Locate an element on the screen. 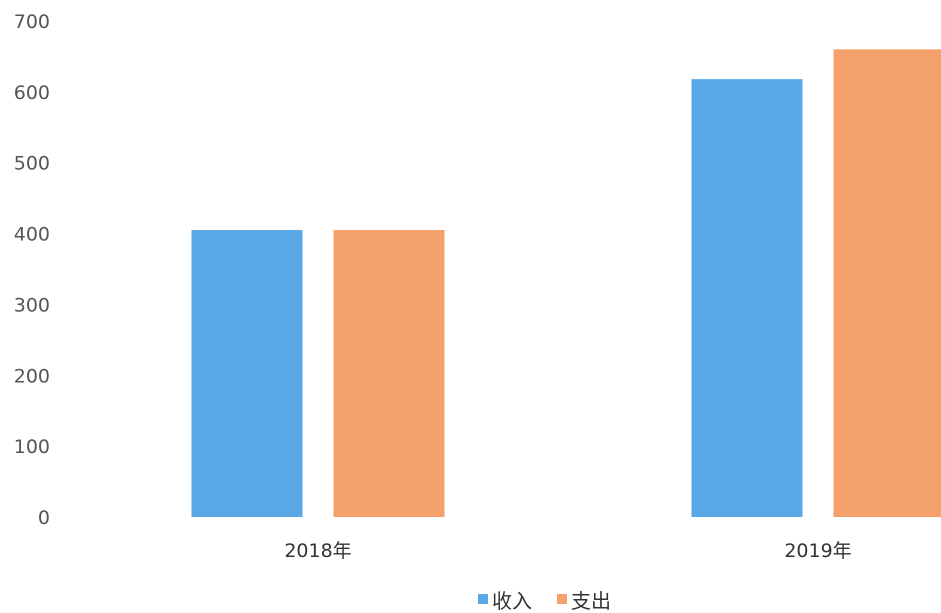 The width and height of the screenshot is (941, 613). y-tick-label: 0 is located at coordinates (44, 518).